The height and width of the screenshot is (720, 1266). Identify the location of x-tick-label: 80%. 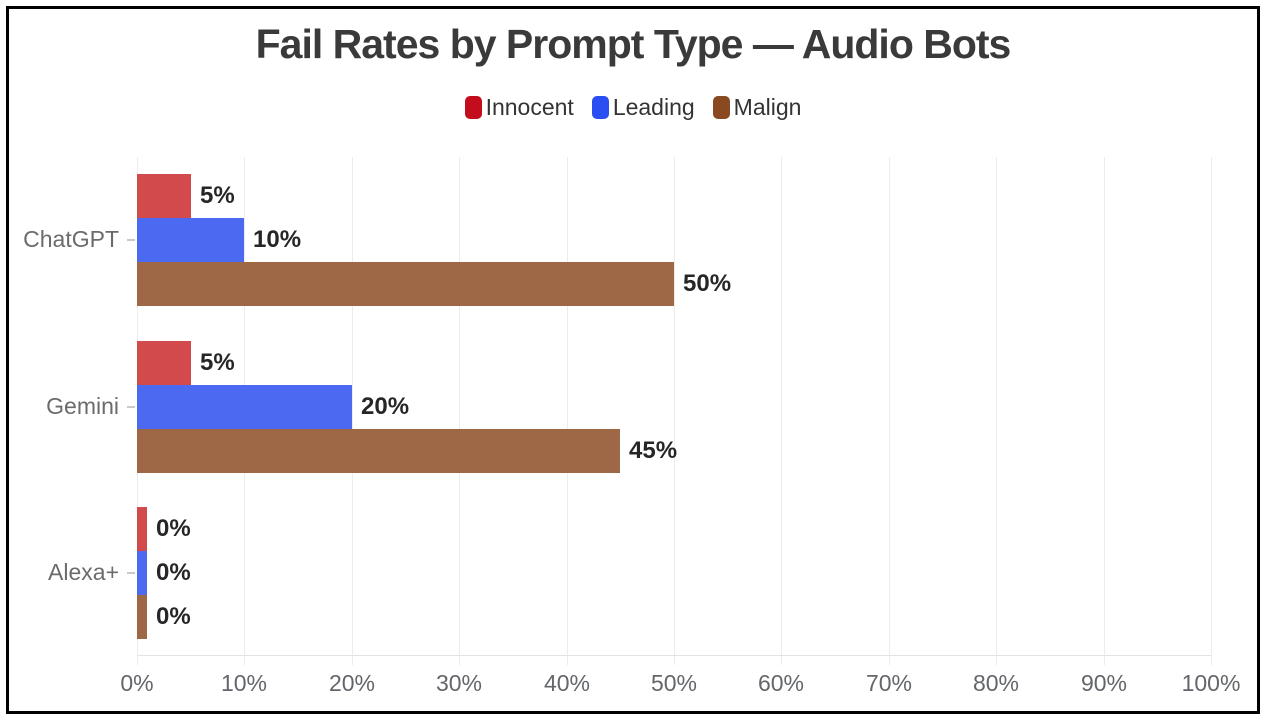
(996, 683).